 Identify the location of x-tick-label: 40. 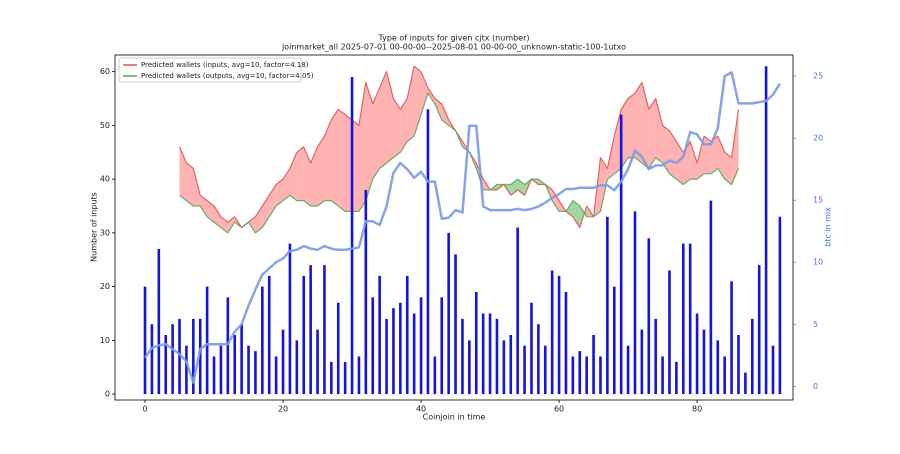
(421, 409).